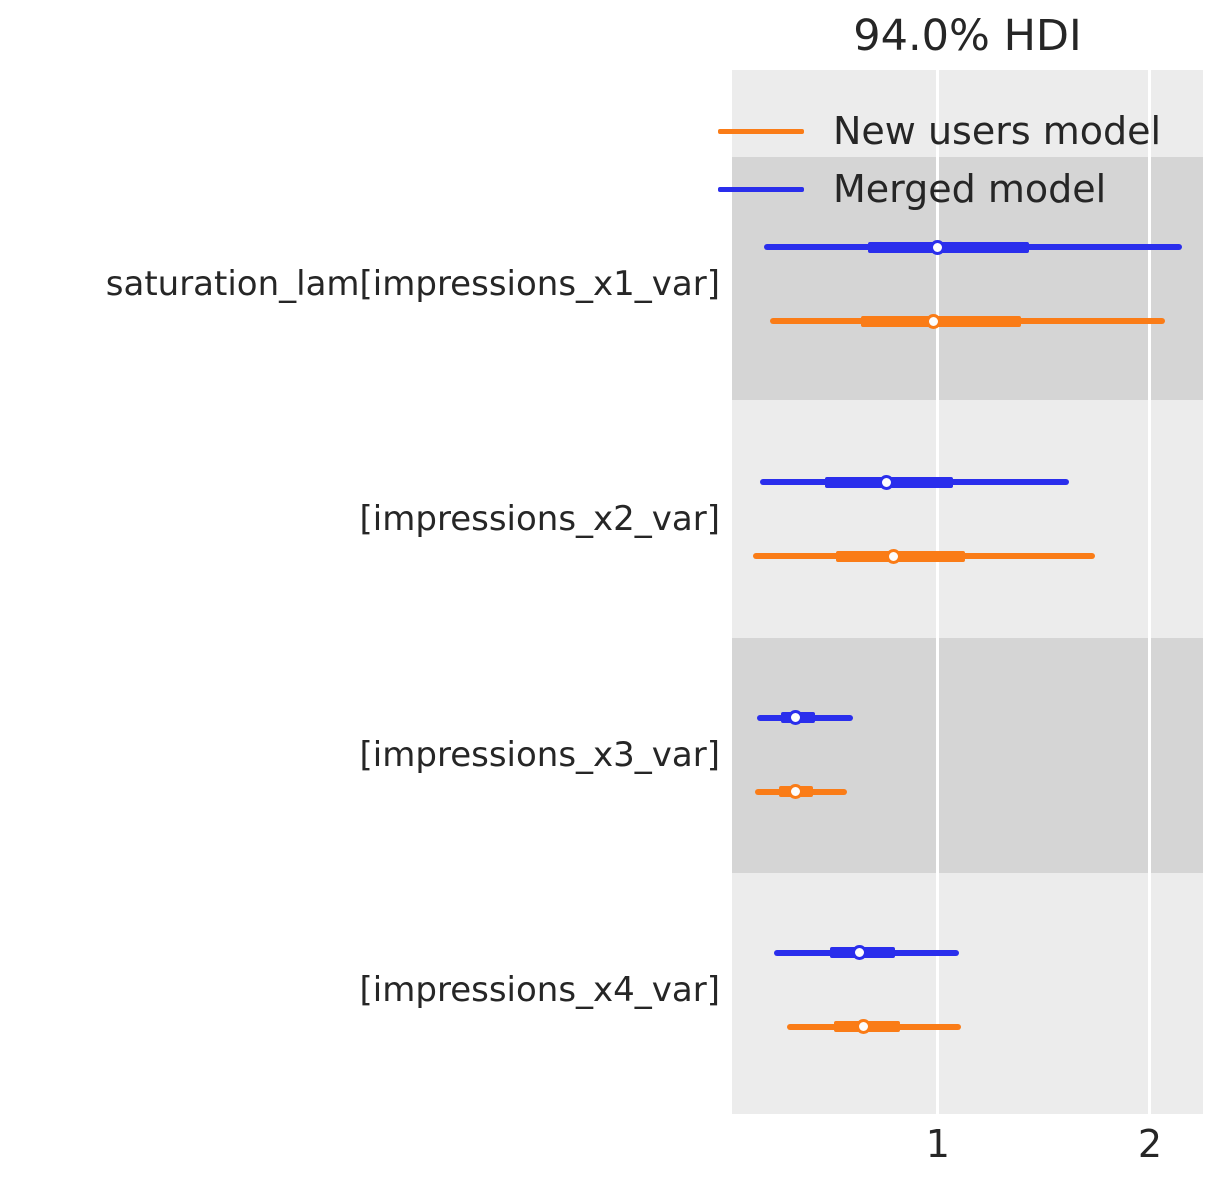 The height and width of the screenshot is (1183, 1223). I want to click on legend-item: Merged model, so click(939, 189).